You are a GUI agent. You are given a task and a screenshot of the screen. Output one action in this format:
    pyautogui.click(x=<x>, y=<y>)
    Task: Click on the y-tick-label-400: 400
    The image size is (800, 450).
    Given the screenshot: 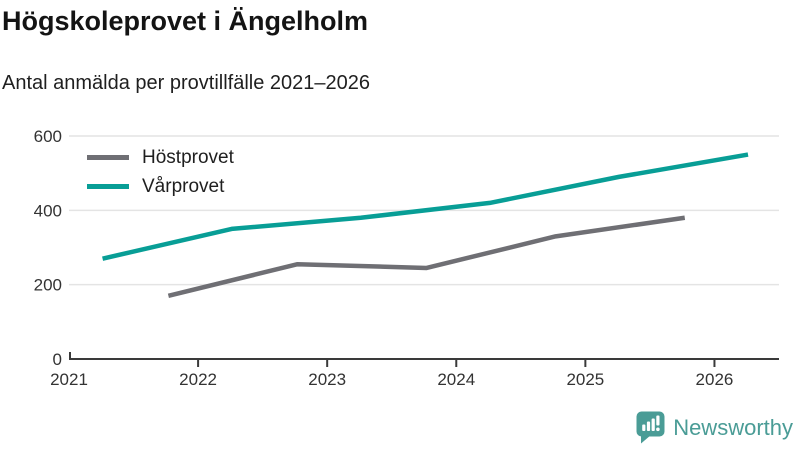 What is the action you would take?
    pyautogui.click(x=48, y=210)
    